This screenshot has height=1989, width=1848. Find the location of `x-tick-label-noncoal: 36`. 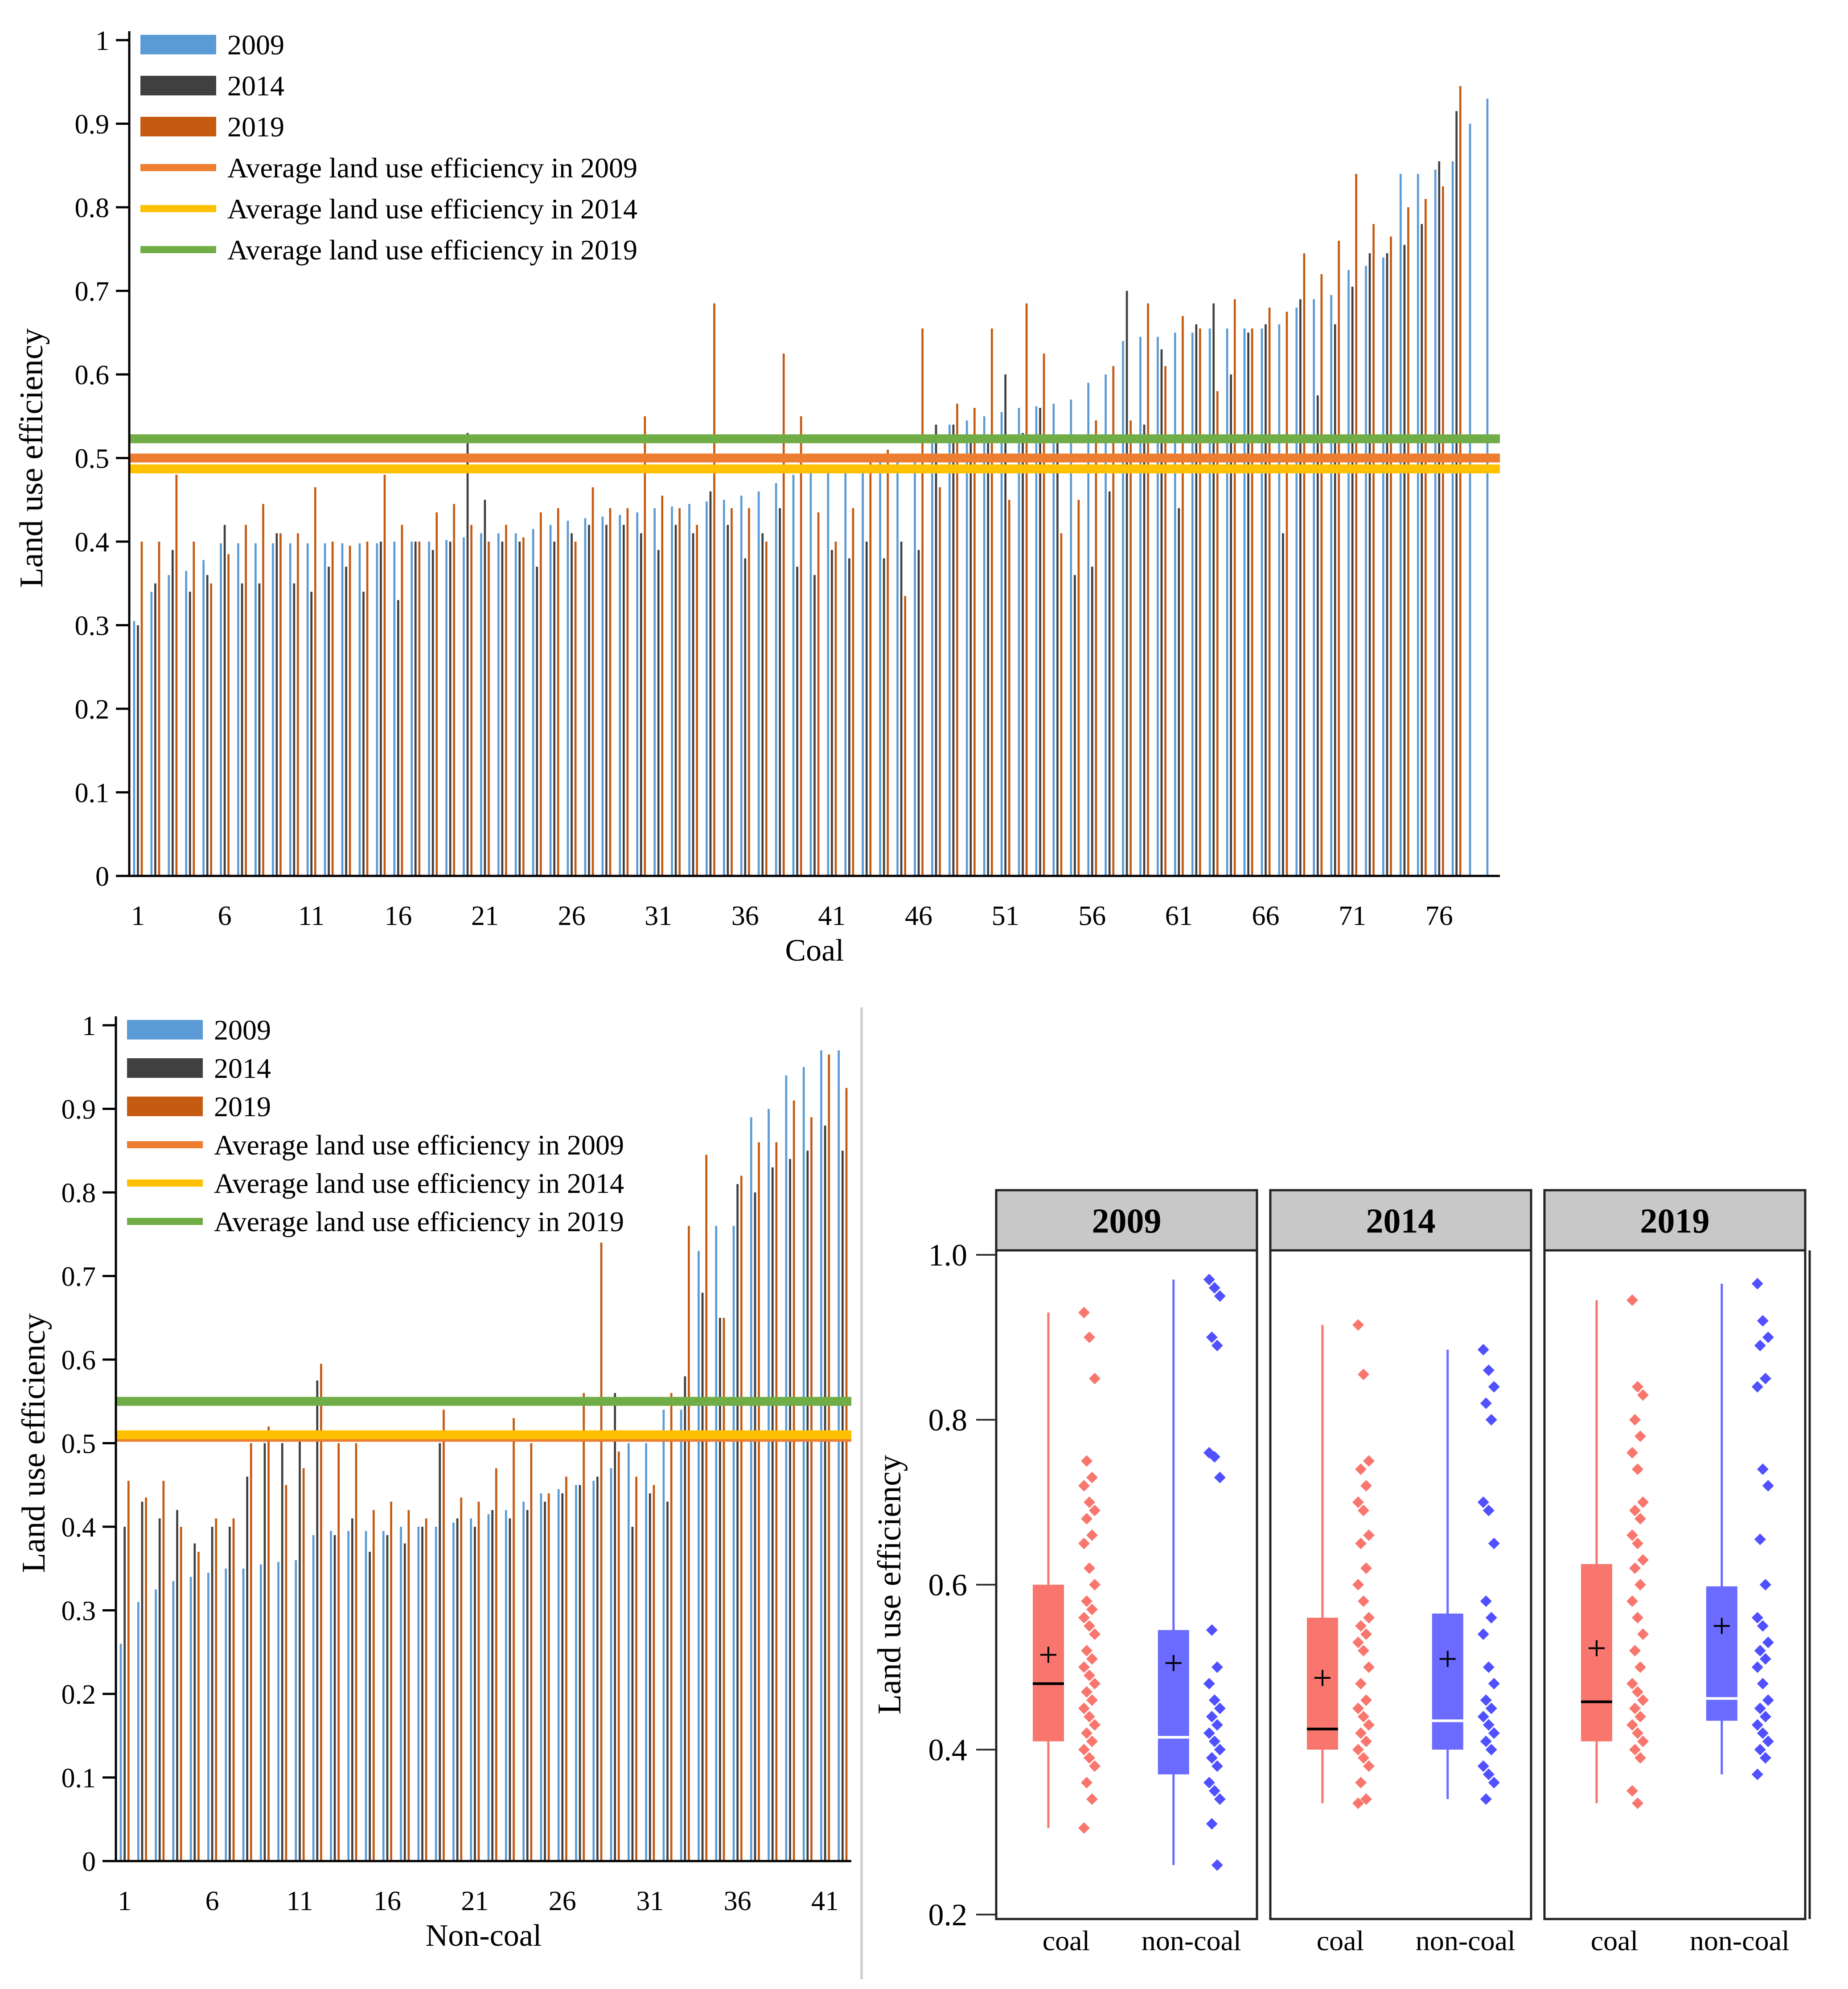

x-tick-label-noncoal: 36 is located at coordinates (738, 1901).